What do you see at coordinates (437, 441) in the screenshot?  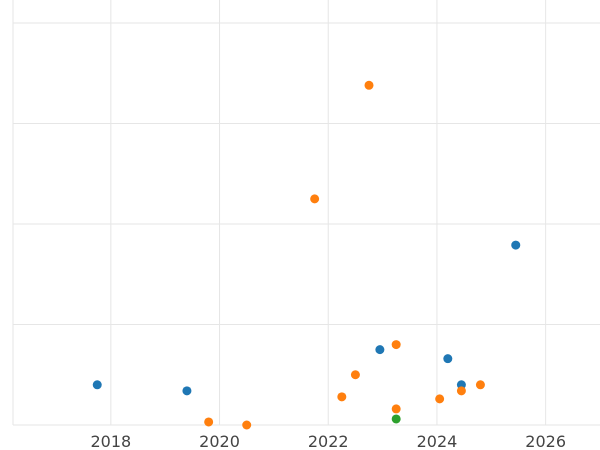 I see `x-tick-label: 2024` at bounding box center [437, 441].